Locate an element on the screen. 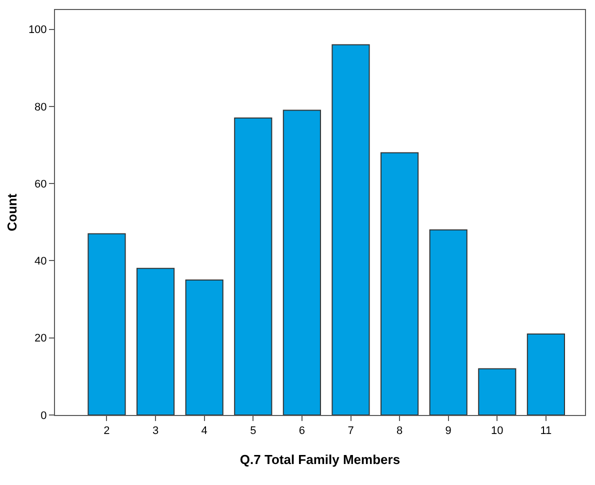 The height and width of the screenshot is (485, 595). x-tick-label: 6 is located at coordinates (302, 431).